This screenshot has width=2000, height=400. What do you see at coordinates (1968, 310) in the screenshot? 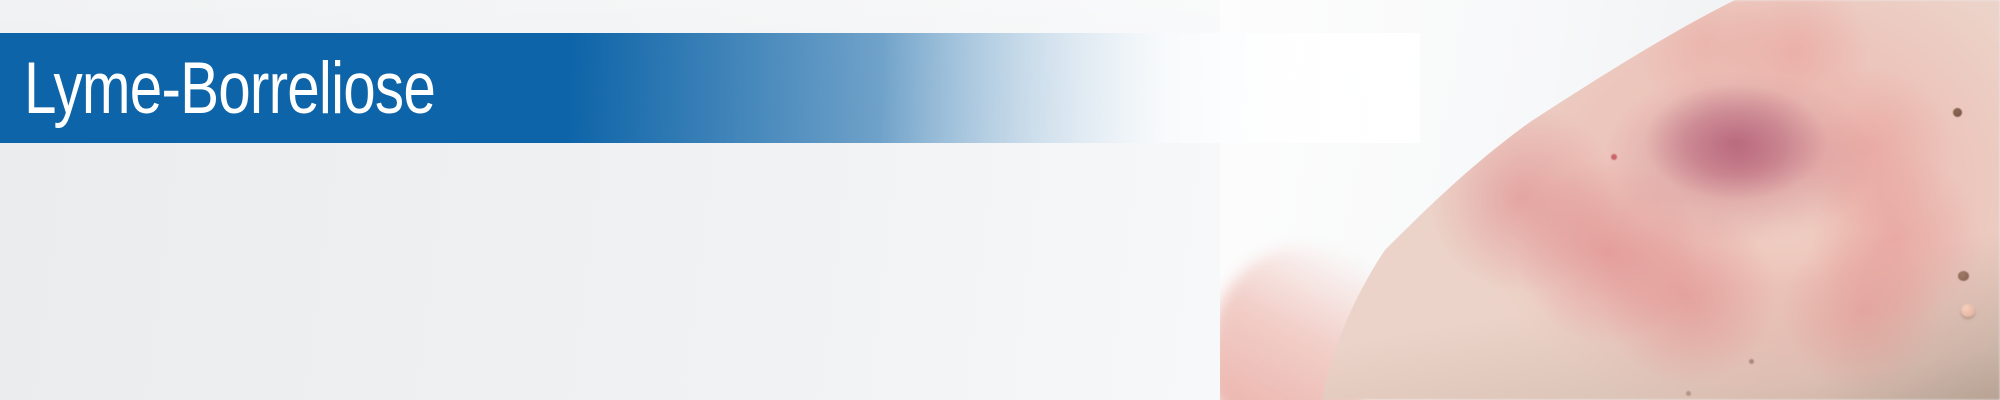
I see `skin-bump` at bounding box center [1968, 310].